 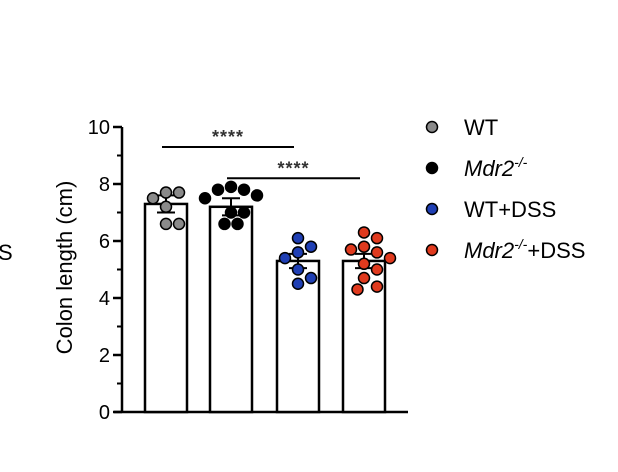 I want to click on y-tick-label: 6, so click(x=104, y=242).